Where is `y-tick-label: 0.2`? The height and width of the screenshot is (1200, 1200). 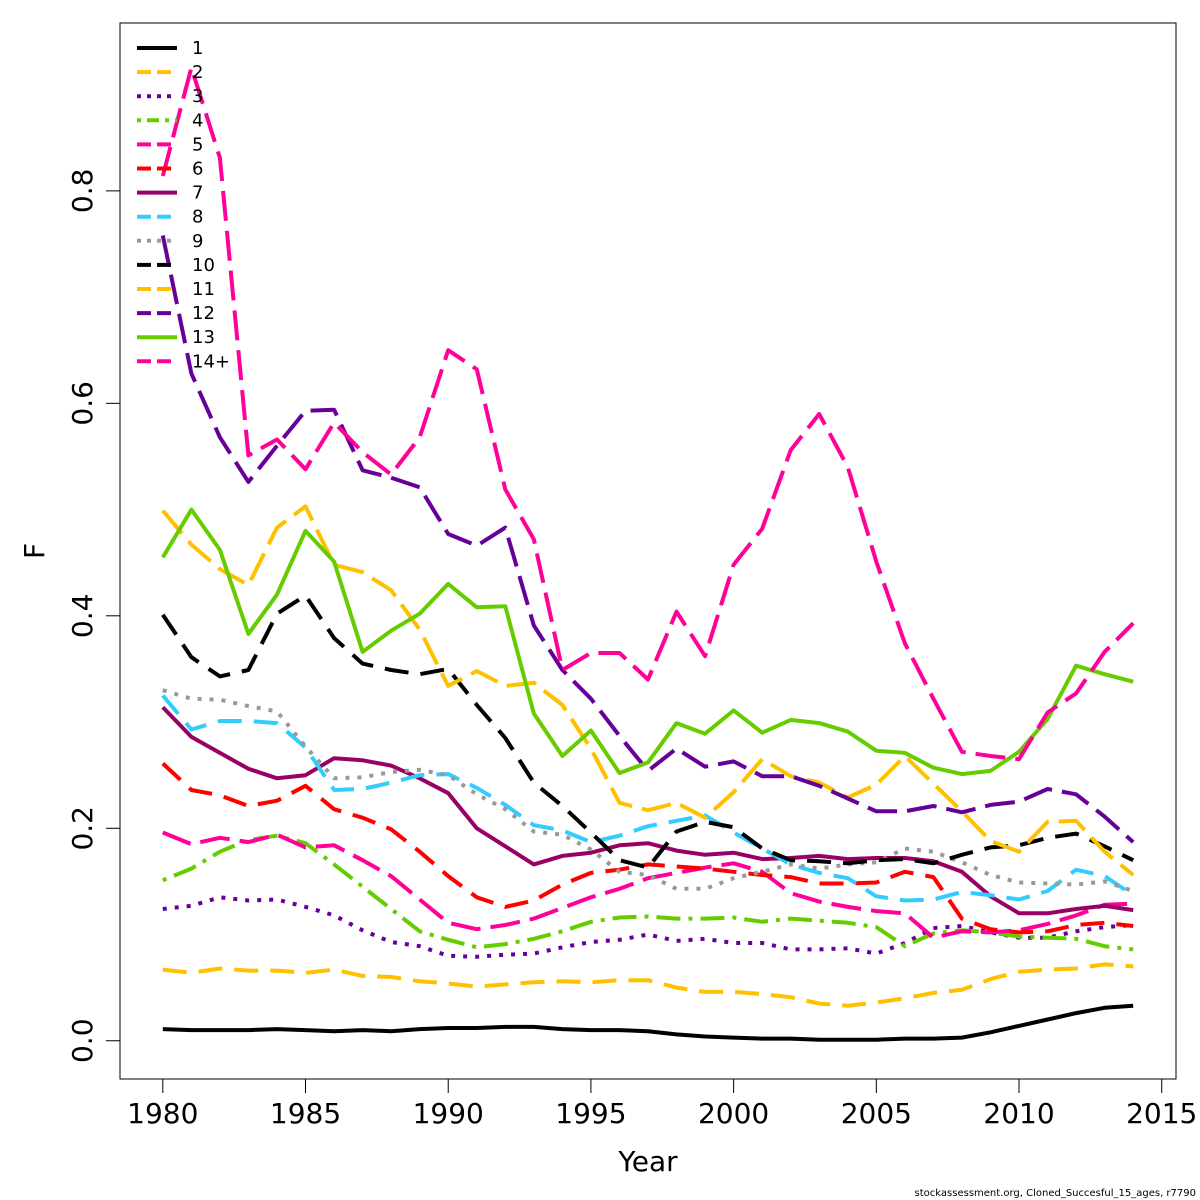
y-tick-label: 0.2 is located at coordinates (82, 828).